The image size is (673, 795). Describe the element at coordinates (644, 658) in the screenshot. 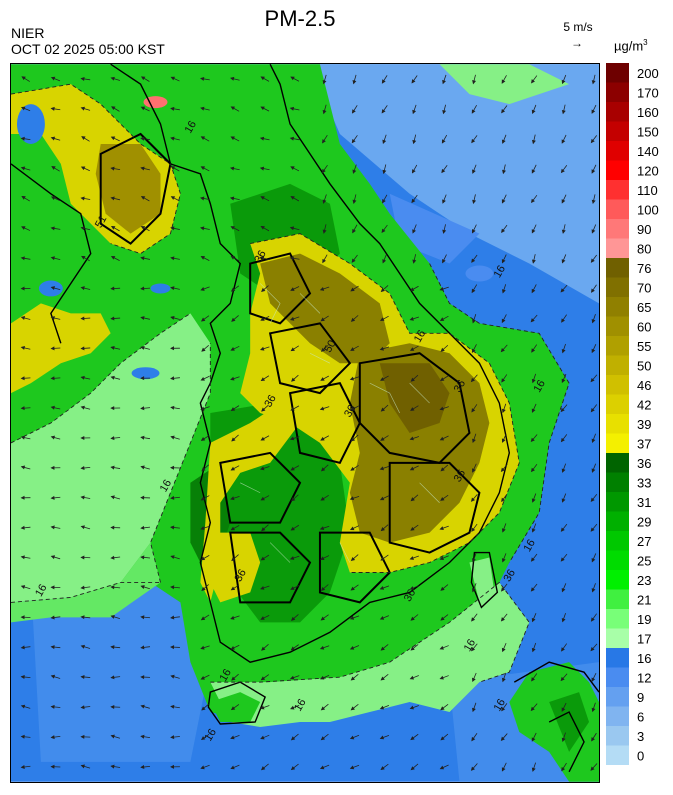

I see `legend-label: 16` at that location.